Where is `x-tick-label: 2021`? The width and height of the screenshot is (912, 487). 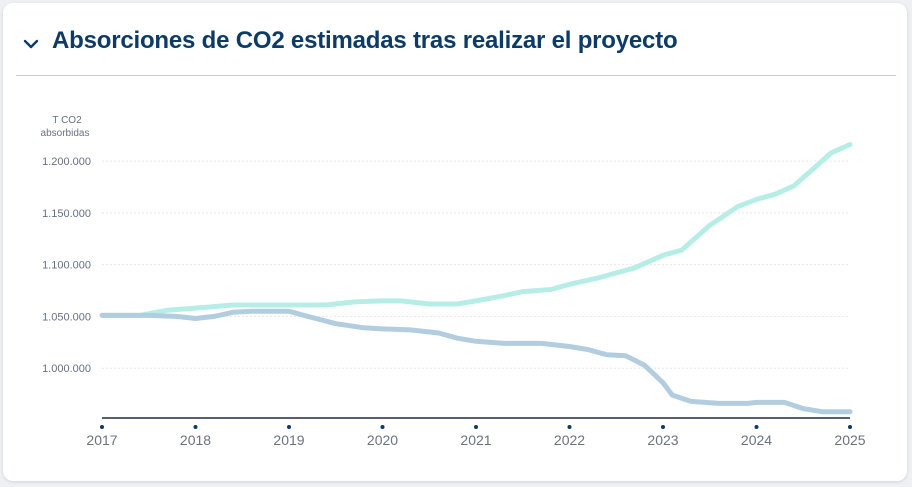 x-tick-label: 2021 is located at coordinates (475, 440).